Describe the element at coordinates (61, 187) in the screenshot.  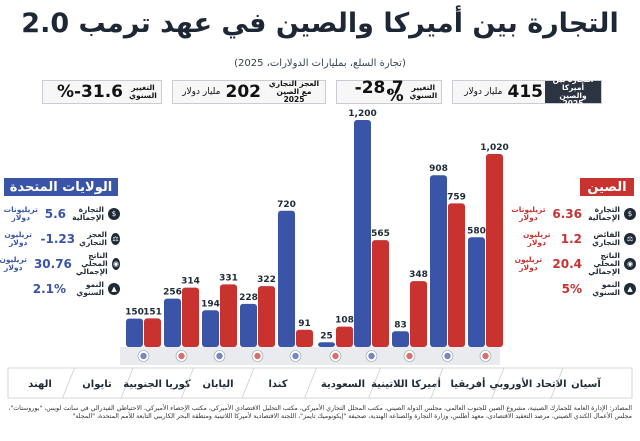
I see `us-panel-title: الولايات المتحدة` at that location.